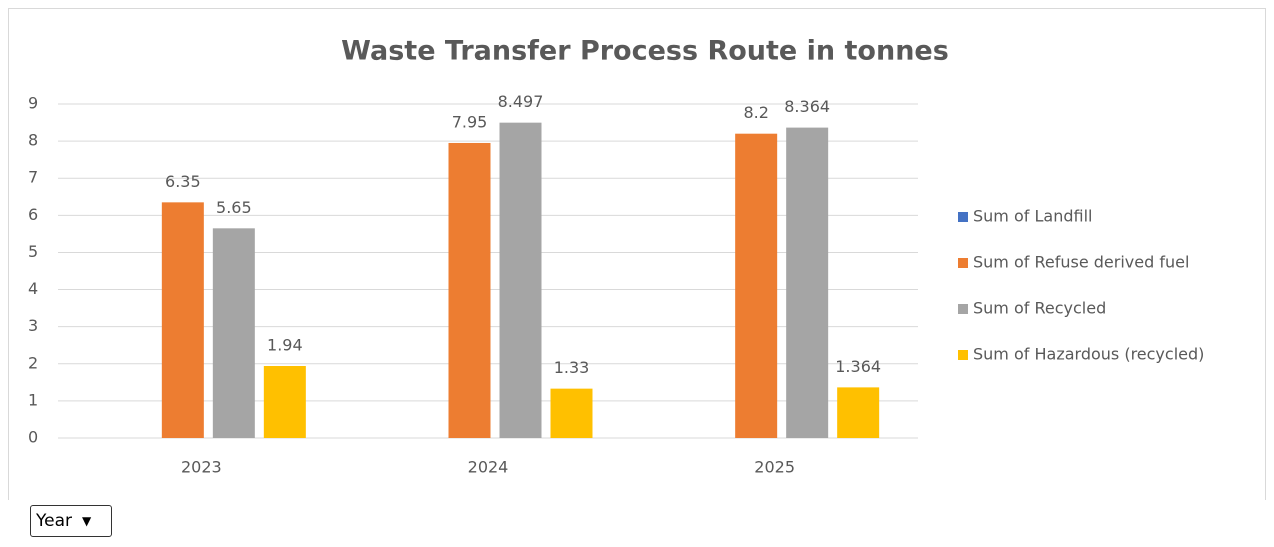  I want to click on x-tick-label: 2024, so click(488, 467).